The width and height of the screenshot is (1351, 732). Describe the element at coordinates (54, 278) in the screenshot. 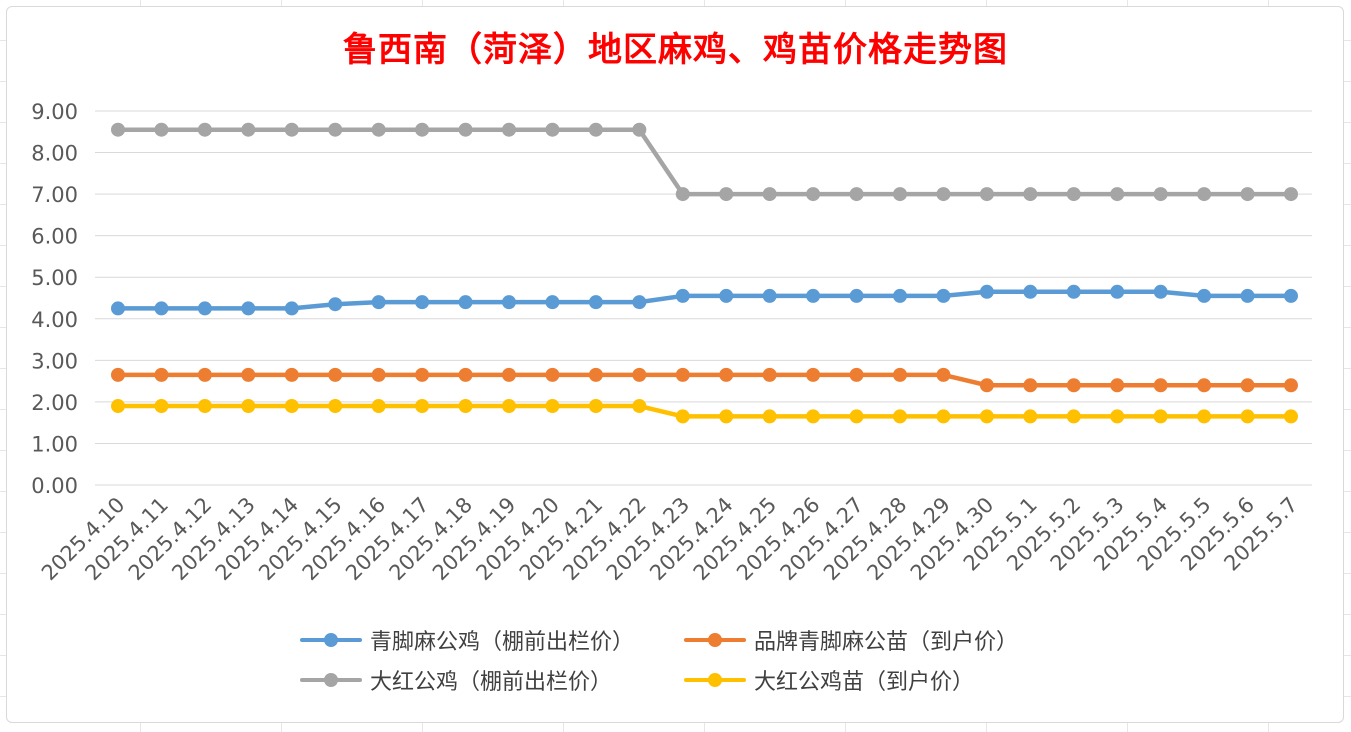

I see `y-tick-label: 5.00` at that location.